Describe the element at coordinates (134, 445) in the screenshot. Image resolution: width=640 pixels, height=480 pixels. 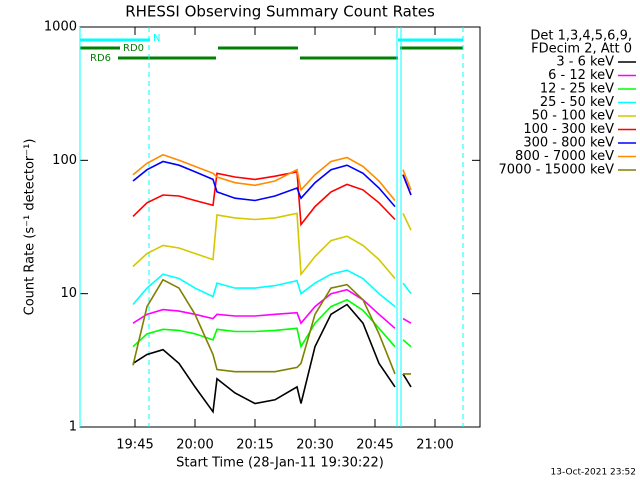
I see `x-tick-label: 19:45` at that location.